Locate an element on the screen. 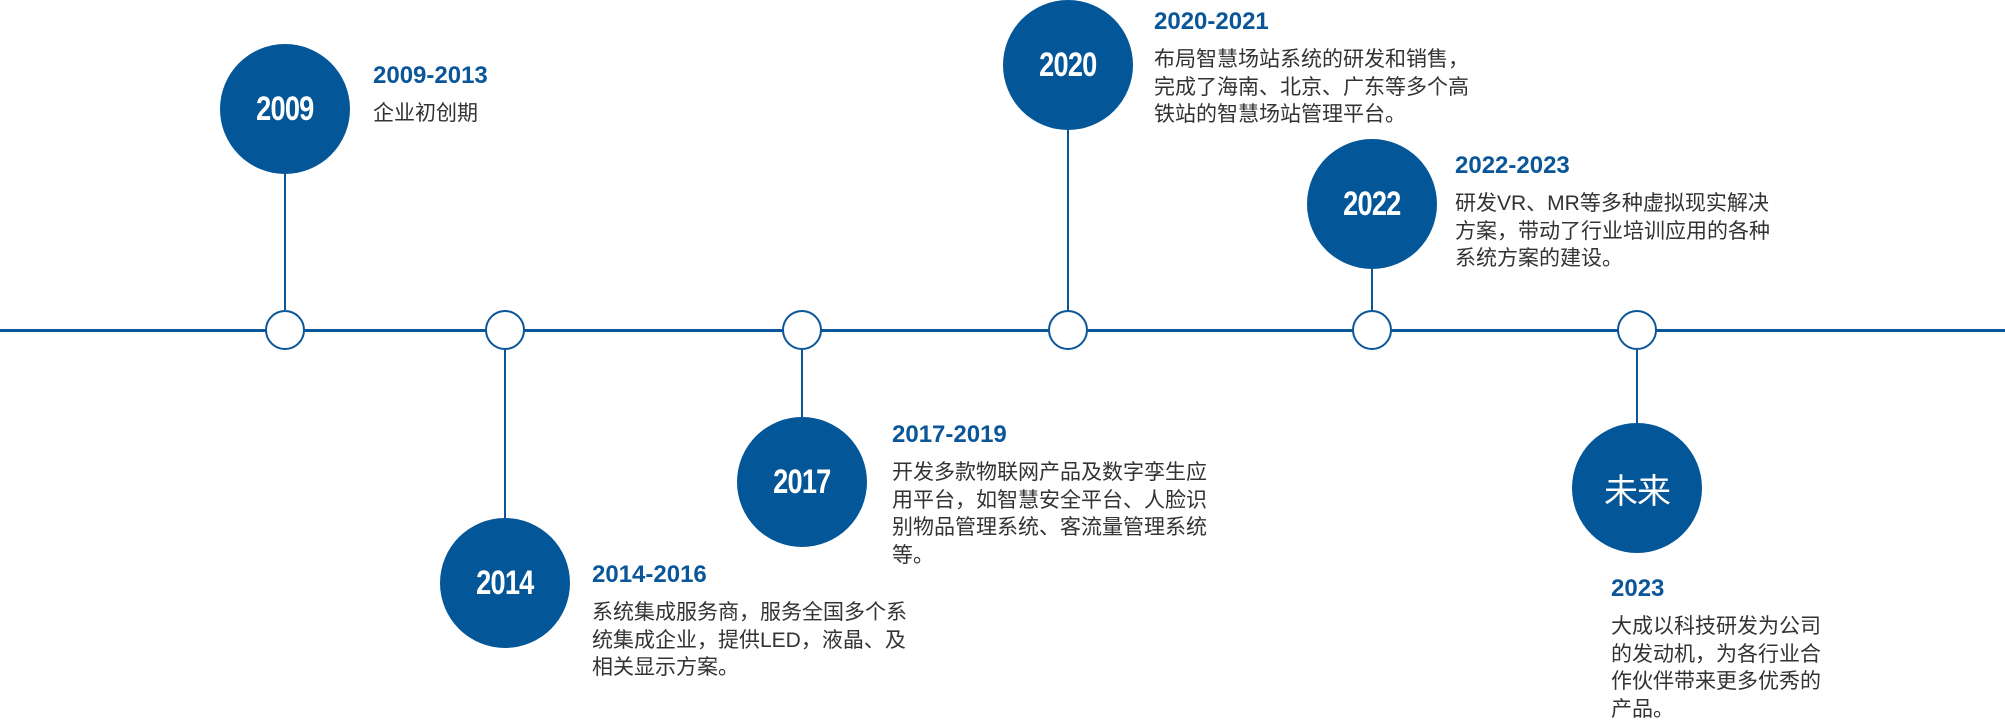  timeline-node-2017 is located at coordinates (802, 330).